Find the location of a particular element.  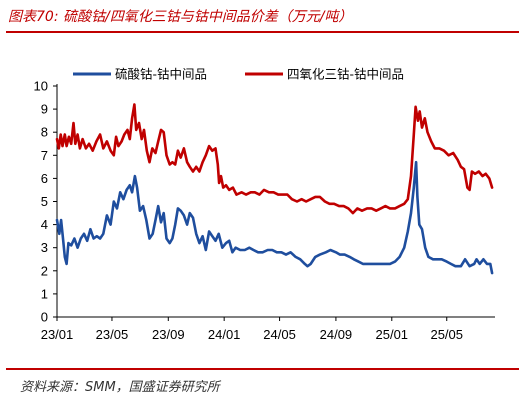

y-tick-label: 3 is located at coordinates (44, 247).